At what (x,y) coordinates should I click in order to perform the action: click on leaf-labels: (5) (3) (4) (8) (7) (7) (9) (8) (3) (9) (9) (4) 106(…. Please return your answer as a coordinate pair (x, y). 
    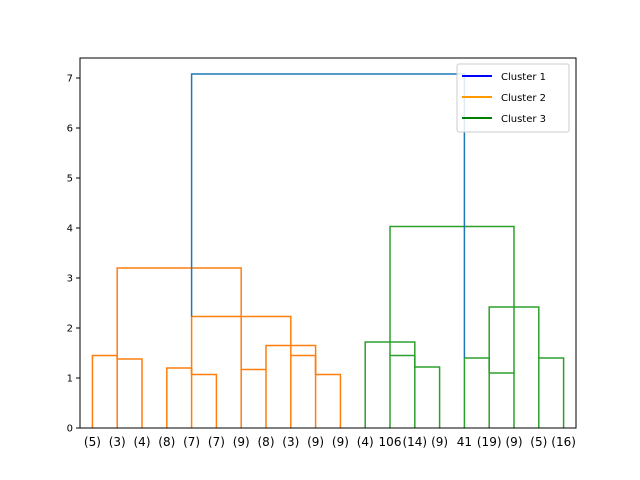
    Looking at the image, I should click on (330, 442).